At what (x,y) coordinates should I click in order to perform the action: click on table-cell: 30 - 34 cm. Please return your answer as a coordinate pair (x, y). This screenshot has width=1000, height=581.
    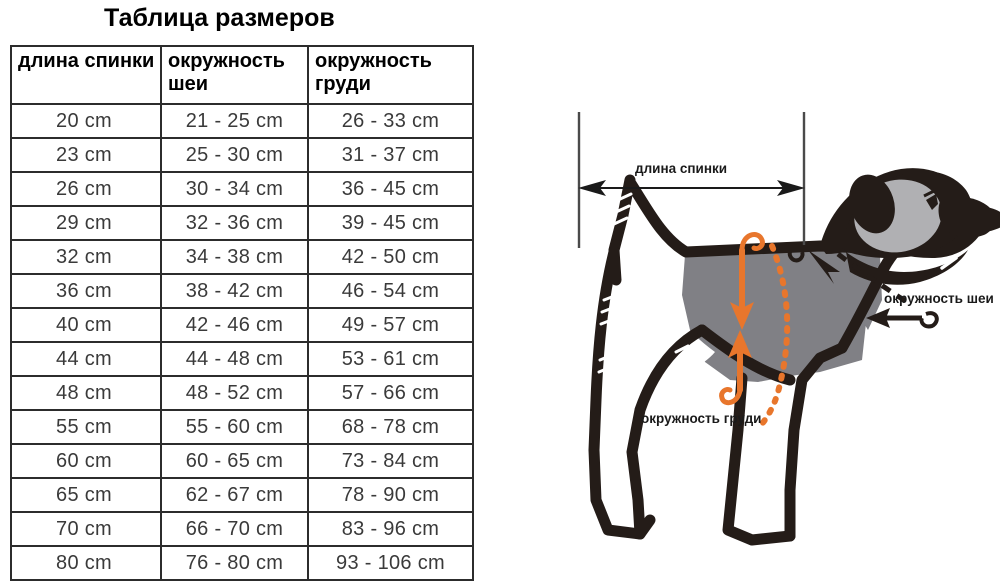
    Looking at the image, I should click on (234, 189).